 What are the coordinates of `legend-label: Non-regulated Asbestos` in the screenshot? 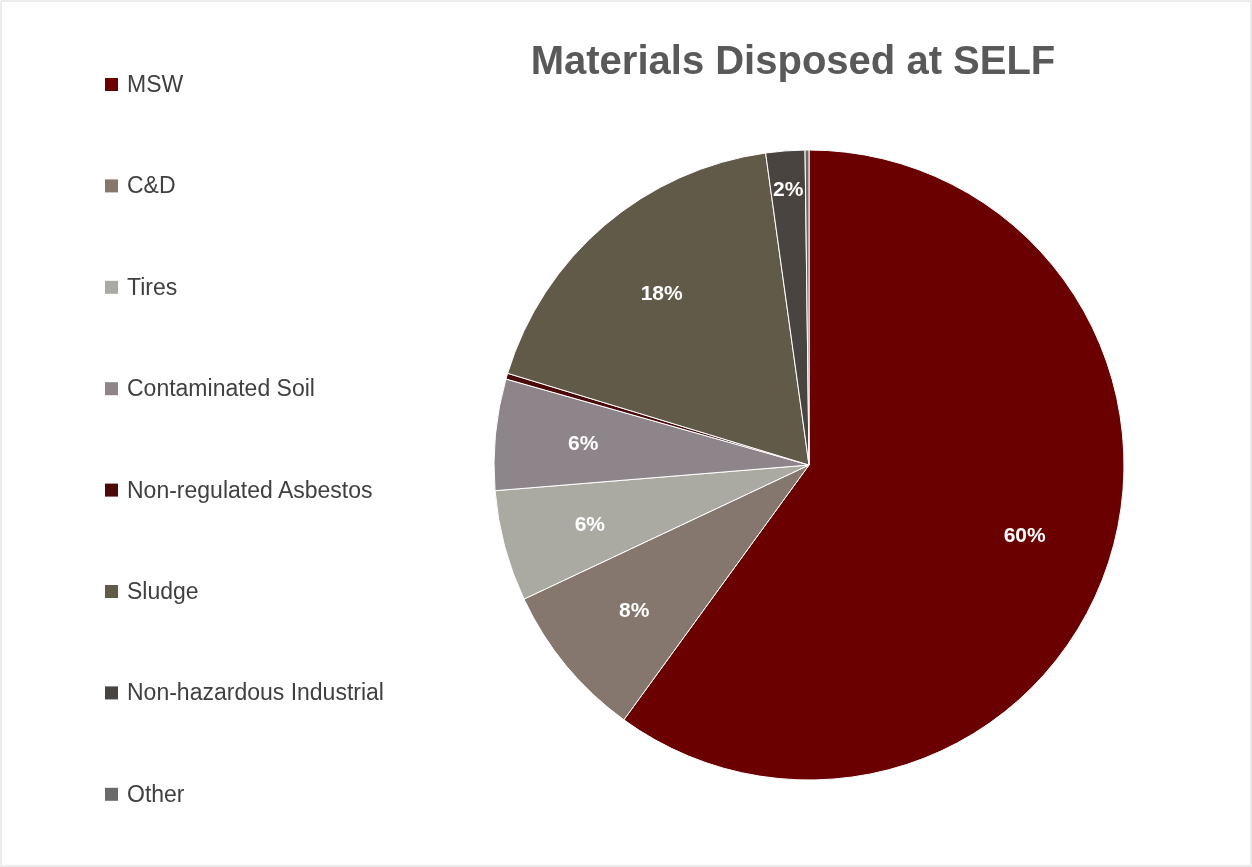 It's located at (250, 489).